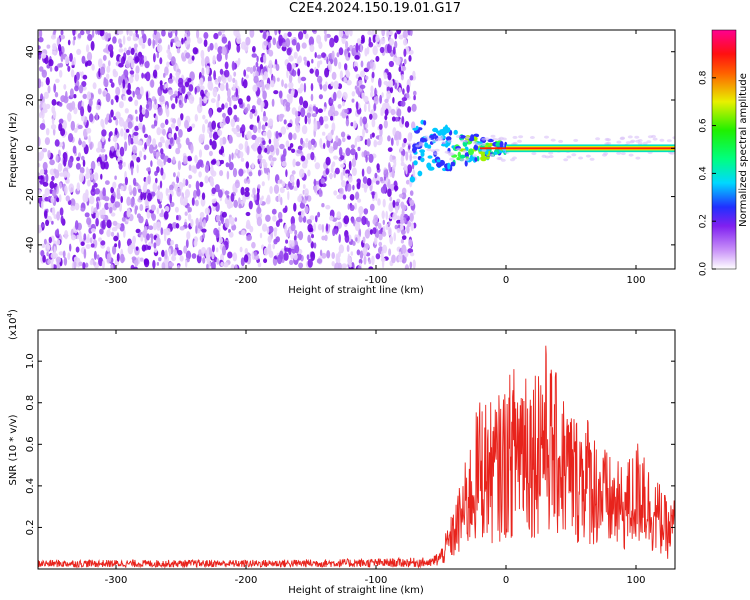 The width and height of the screenshot is (750, 600). Describe the element at coordinates (506, 580) in the screenshot. I see `x-tick-label: 0` at that location.